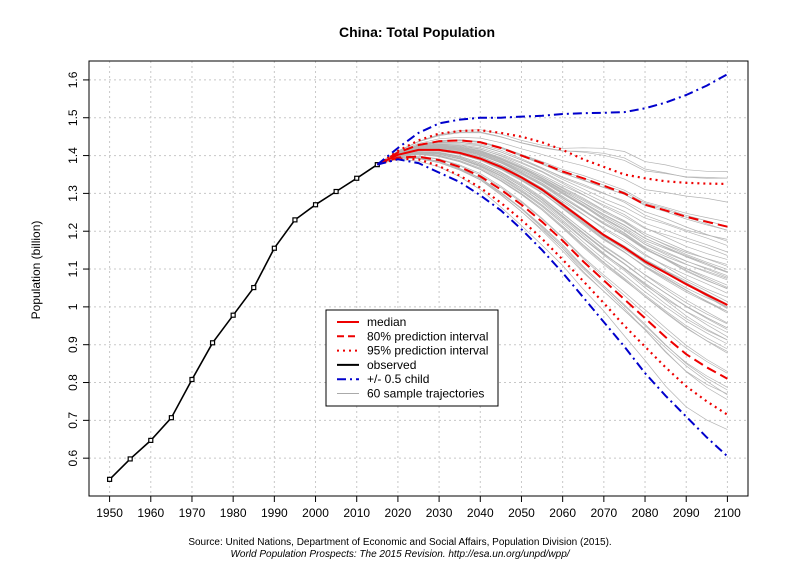 This screenshot has height=587, width=800. I want to click on x-tick-label: 2010, so click(356, 513).